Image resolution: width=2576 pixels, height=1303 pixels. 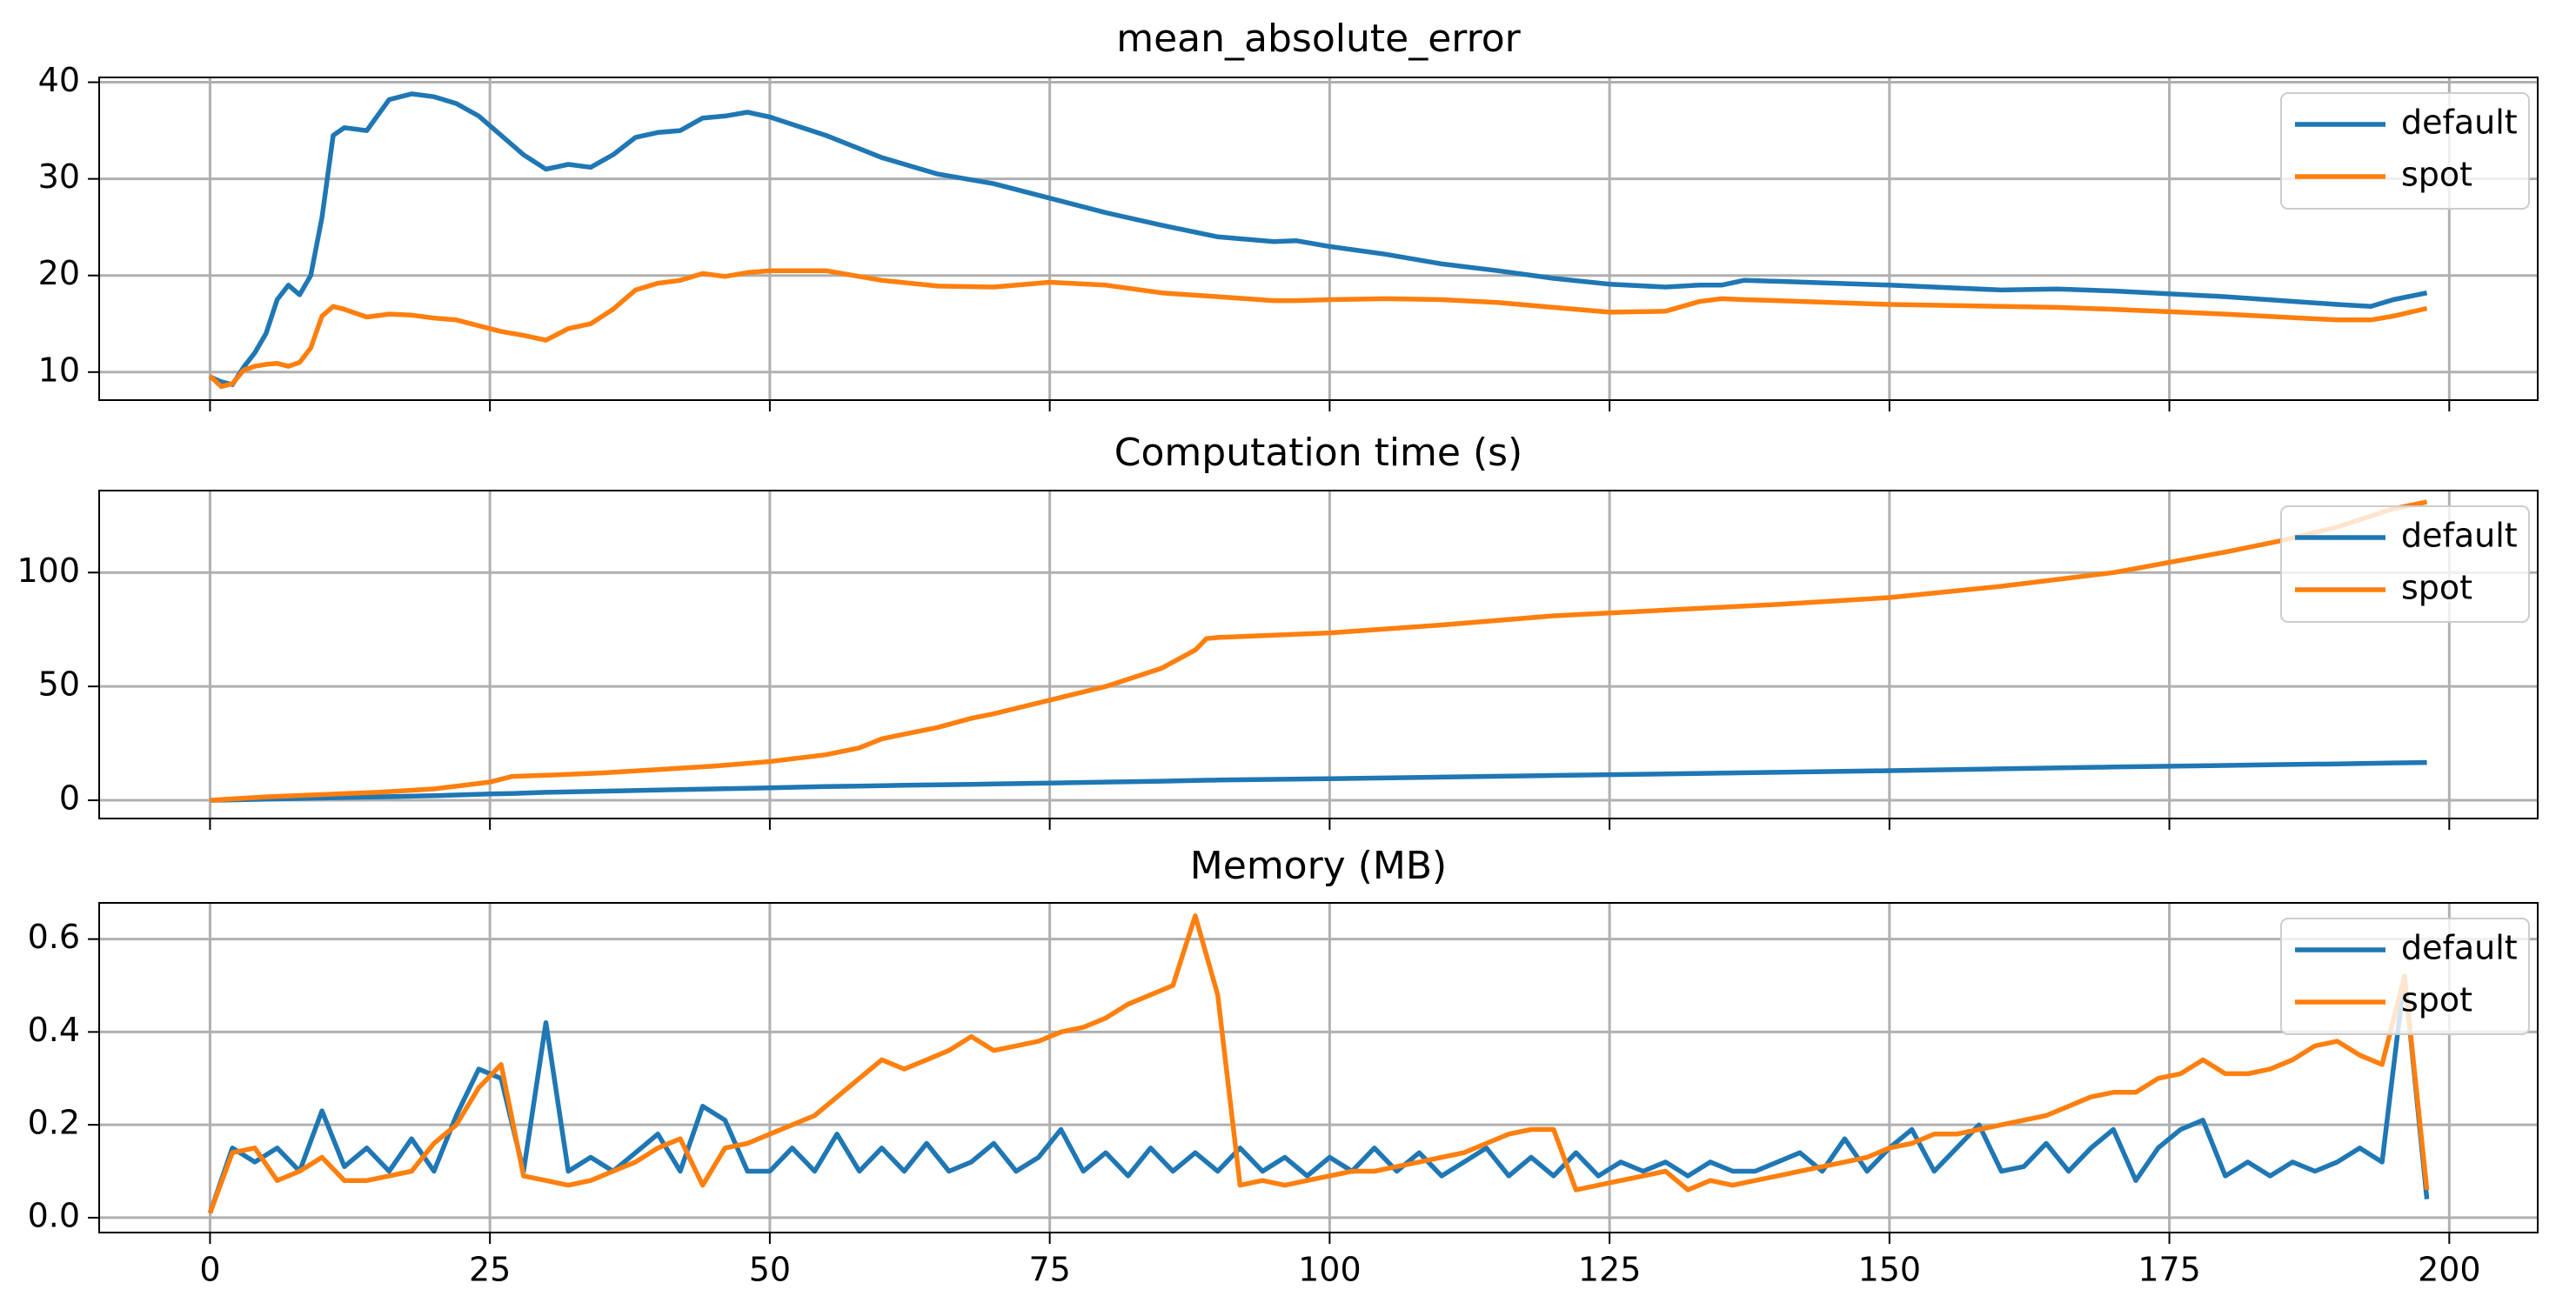 What do you see at coordinates (1318, 866) in the screenshot?
I see `chart-title: Memory (MB)` at bounding box center [1318, 866].